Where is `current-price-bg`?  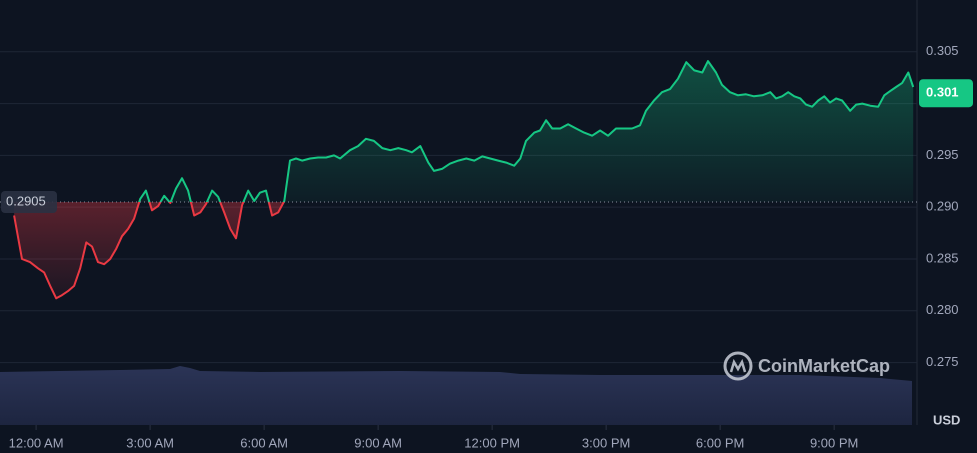
current-price-bg is located at coordinates (946, 93).